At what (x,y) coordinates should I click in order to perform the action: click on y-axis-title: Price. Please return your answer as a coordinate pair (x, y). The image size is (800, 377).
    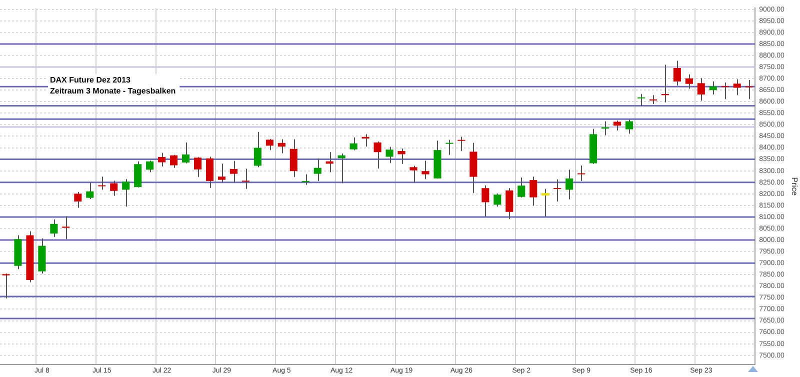
    Looking at the image, I should click on (794, 186).